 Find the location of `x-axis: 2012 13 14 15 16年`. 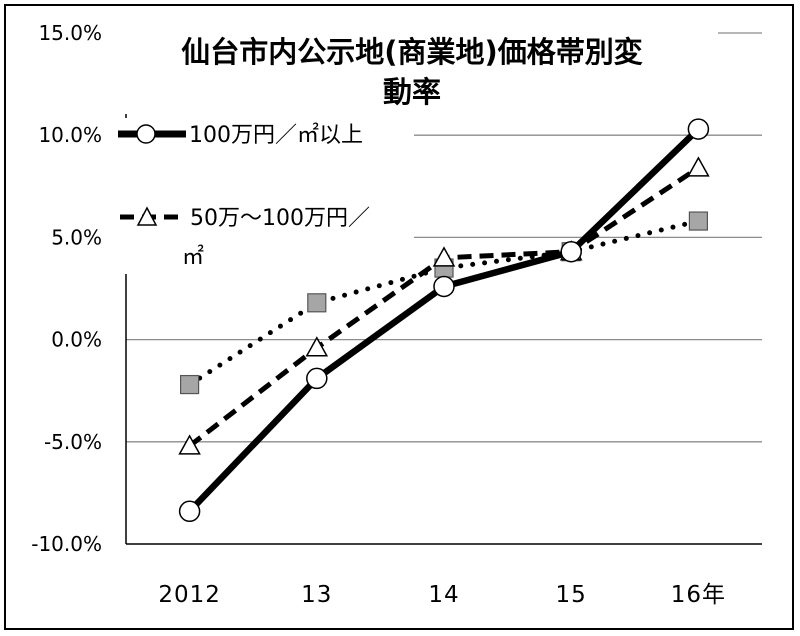

x-axis: 2012 13 14 15 16年 is located at coordinates (444, 575).